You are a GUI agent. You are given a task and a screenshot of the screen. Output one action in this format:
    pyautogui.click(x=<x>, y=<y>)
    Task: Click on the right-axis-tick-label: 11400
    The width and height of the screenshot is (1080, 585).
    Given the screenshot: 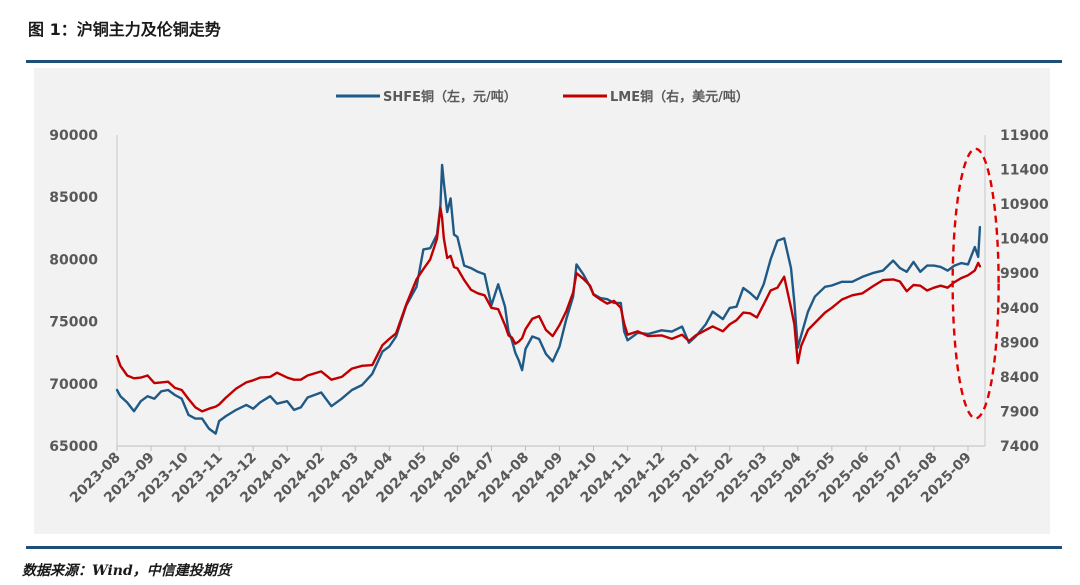 What is the action you would take?
    pyautogui.click(x=1024, y=171)
    